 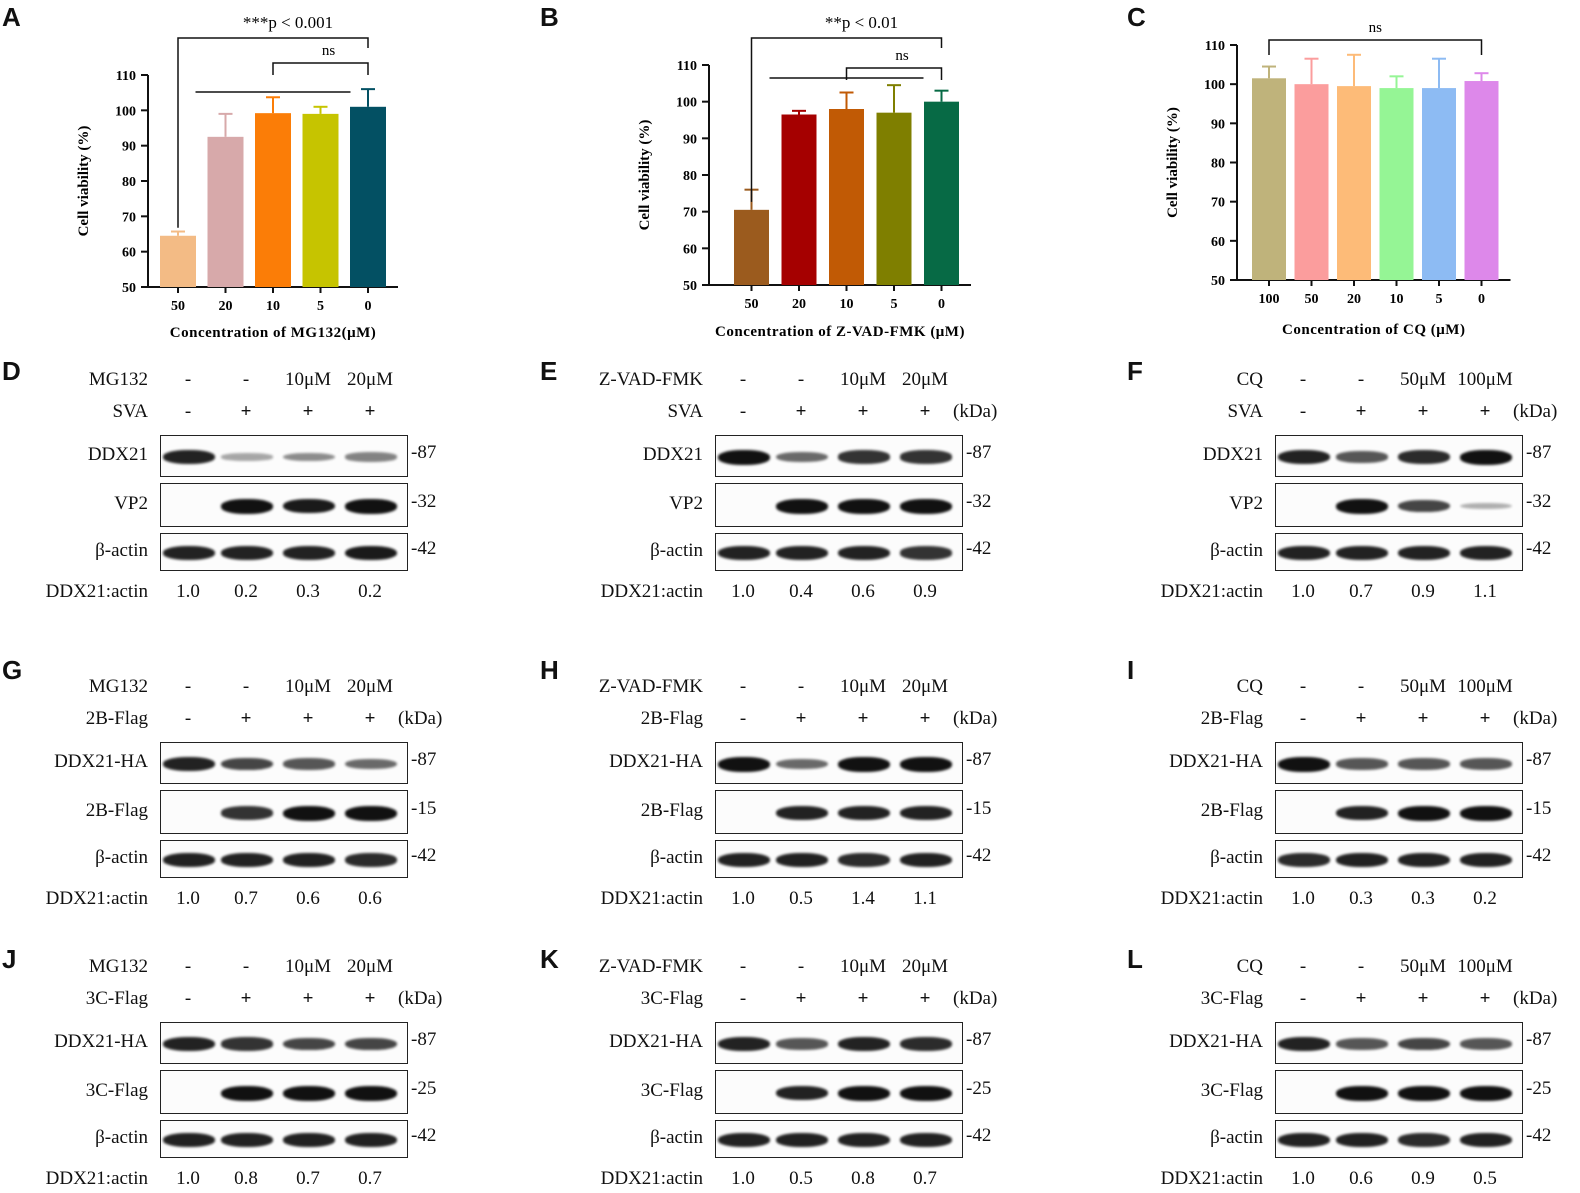 What do you see at coordinates (1539, 548) in the screenshot?
I see `molecular-weight-marker: -42` at bounding box center [1539, 548].